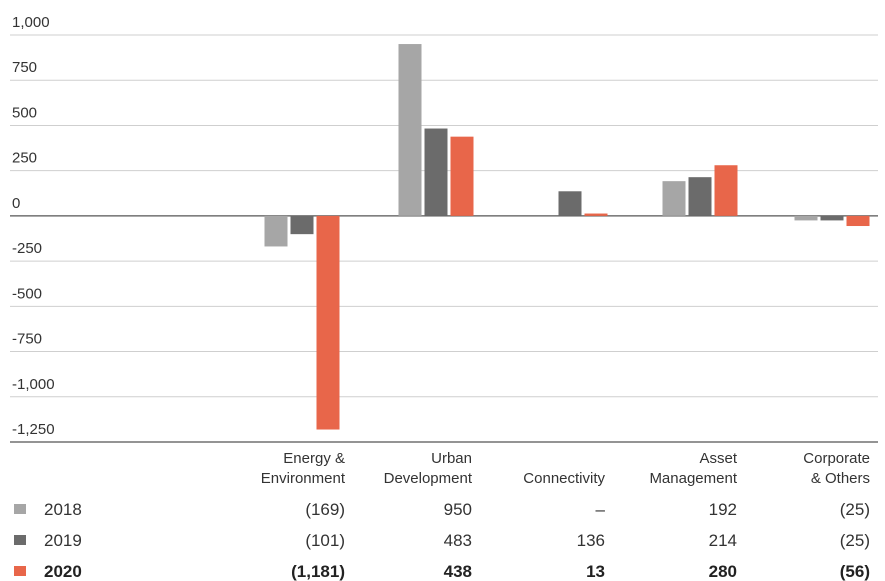 The image size is (885, 581). I want to click on y-tick-label: 750, so click(24, 67).